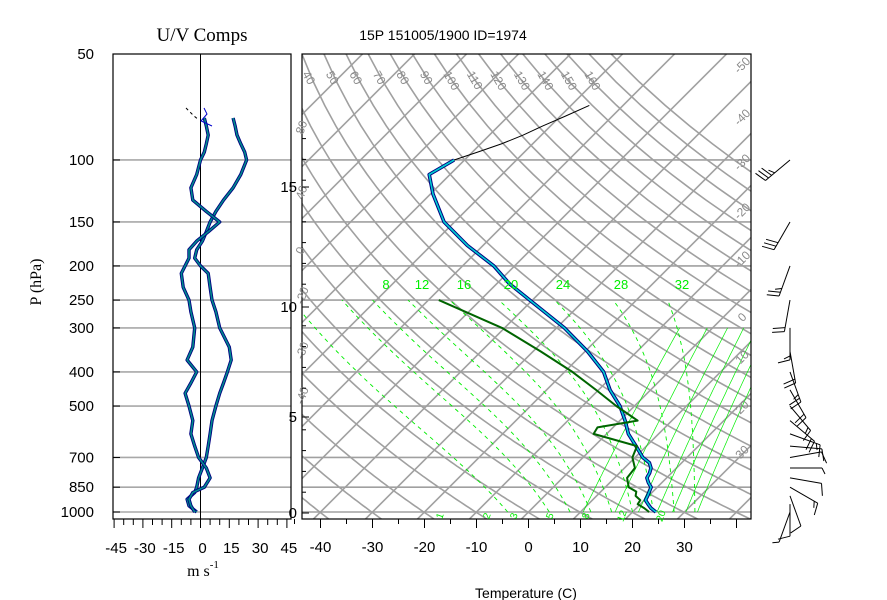 The width and height of the screenshot is (887, 600). I want to click on theta-label: 50, so click(332, 78).